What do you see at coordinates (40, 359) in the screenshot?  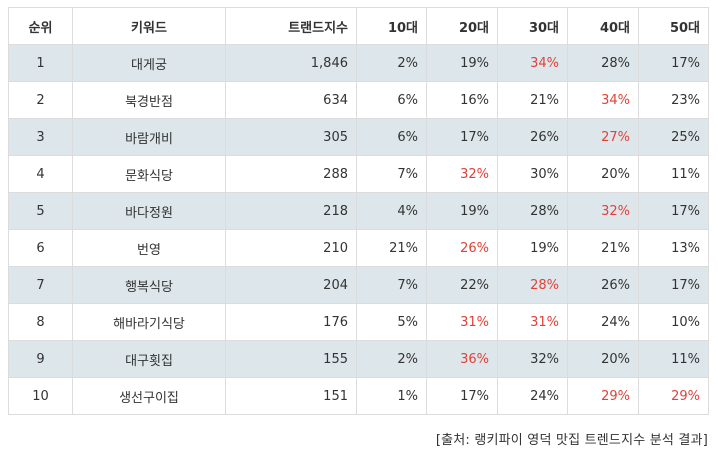 I see `cell-rank: 9` at bounding box center [40, 359].